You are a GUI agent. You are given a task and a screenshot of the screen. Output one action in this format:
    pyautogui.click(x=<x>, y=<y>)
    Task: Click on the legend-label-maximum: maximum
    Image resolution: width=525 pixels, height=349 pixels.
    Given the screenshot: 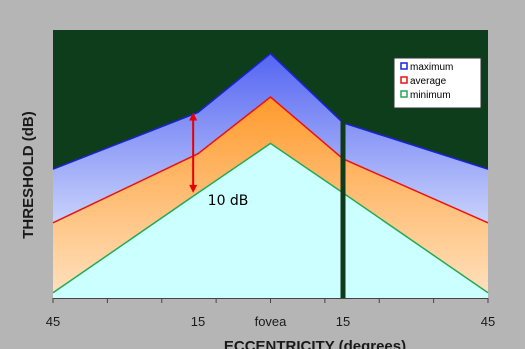 What is the action you would take?
    pyautogui.click(x=431, y=67)
    